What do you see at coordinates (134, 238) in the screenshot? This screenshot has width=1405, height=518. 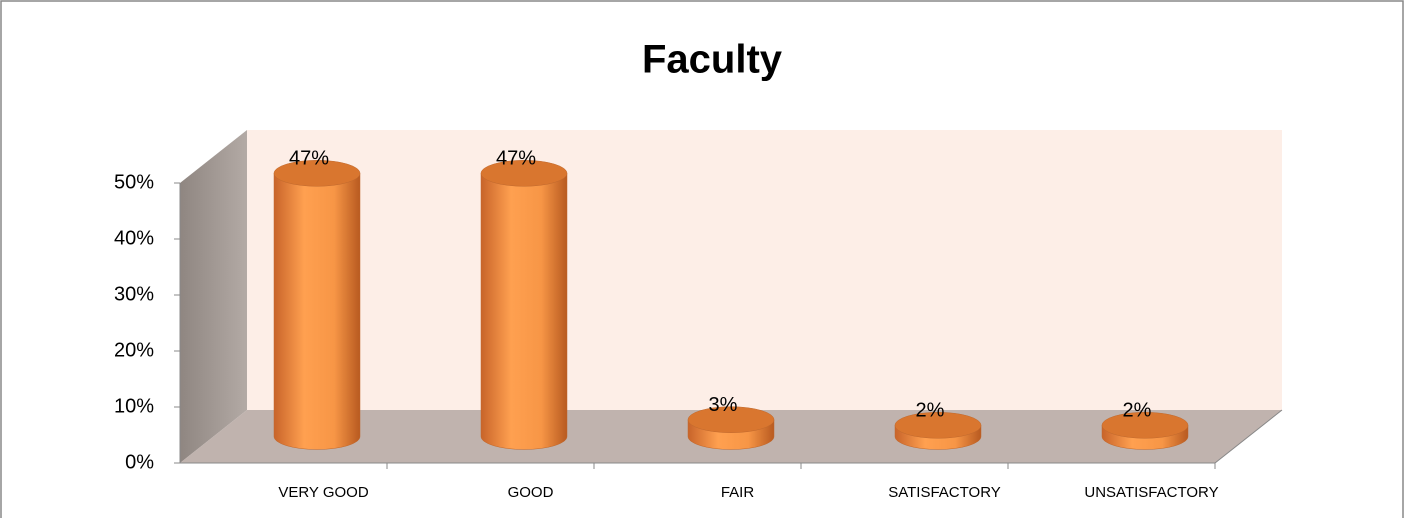 I see `y-tick-label: 40%` at bounding box center [134, 238].